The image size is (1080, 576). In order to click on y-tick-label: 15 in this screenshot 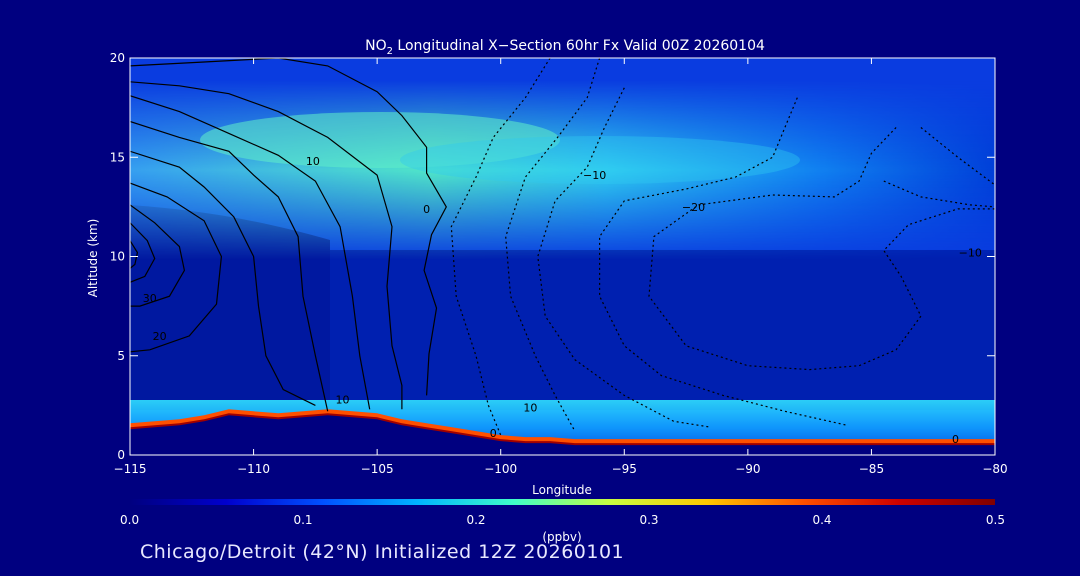, I will do `click(117, 157)`.